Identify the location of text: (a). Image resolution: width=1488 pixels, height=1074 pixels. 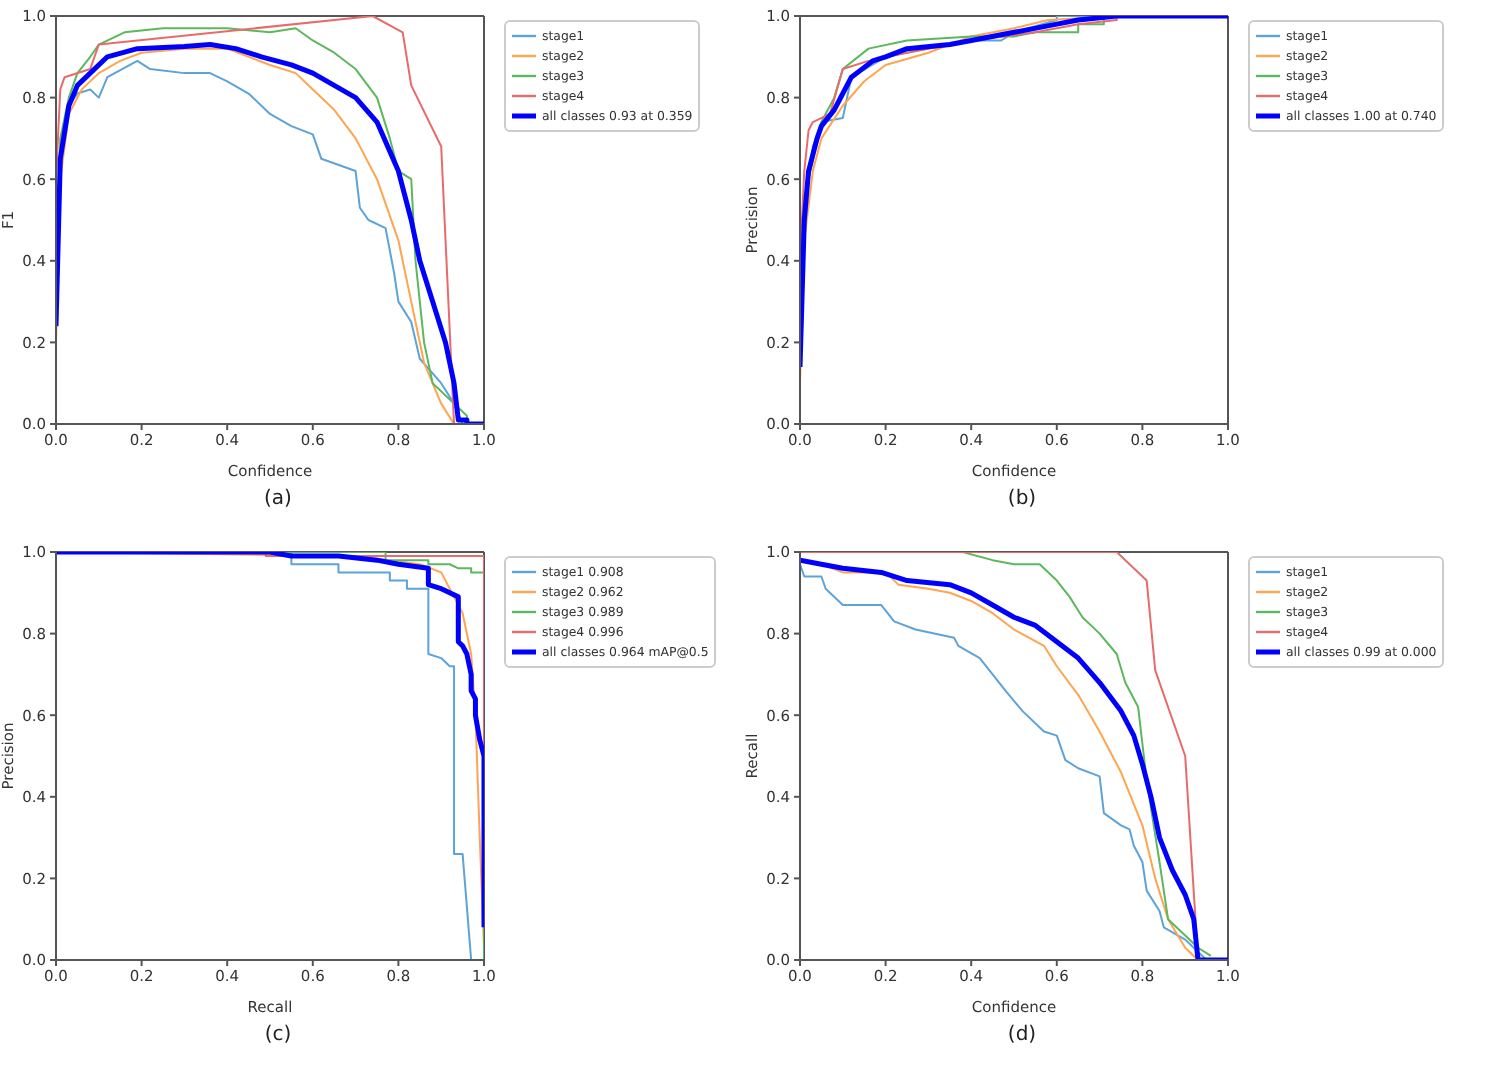
(278, 499).